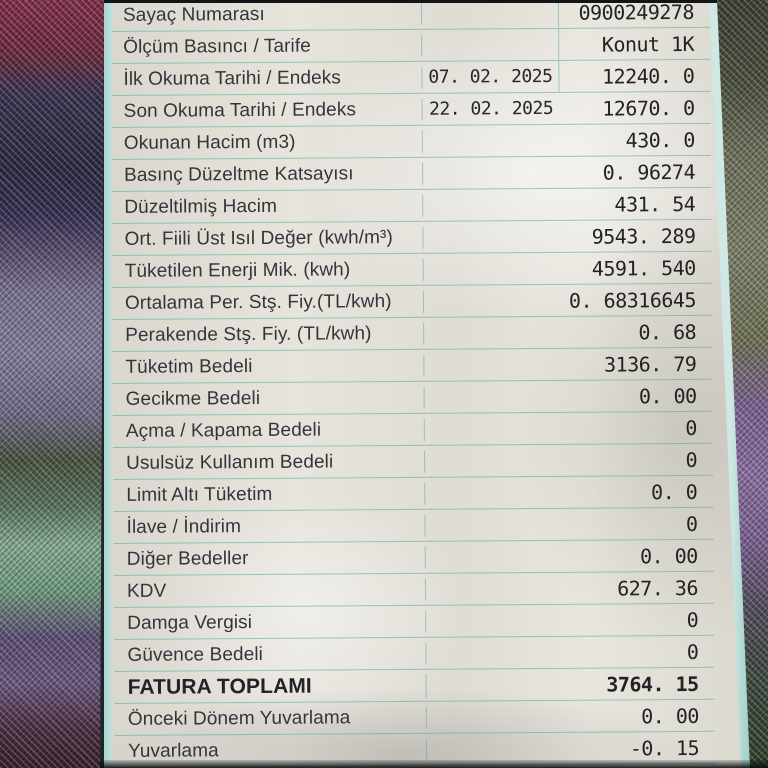 The image size is (768, 768). Describe the element at coordinates (270, 718) in the screenshot. I see `row-label: Önceki Dönem Yuvarlama` at that location.